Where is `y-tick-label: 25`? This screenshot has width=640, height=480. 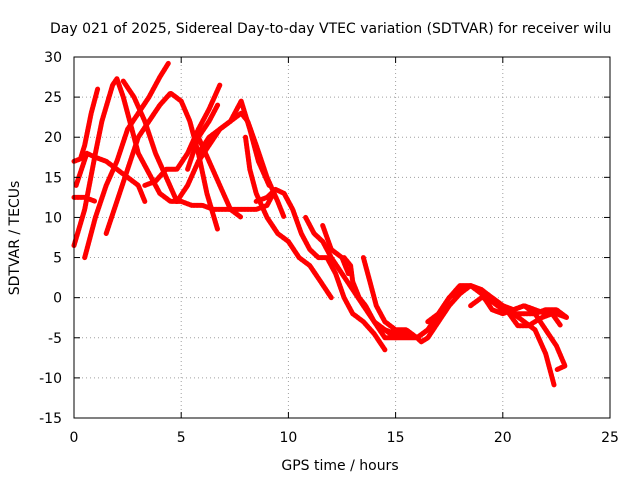
y-tick-label: 25 is located at coordinates (53, 98).